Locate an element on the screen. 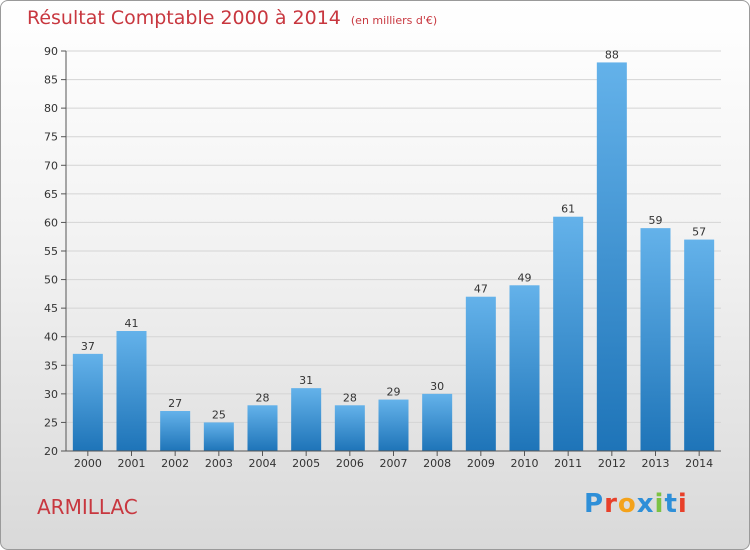 The width and height of the screenshot is (750, 550). bar-value-label: 47 is located at coordinates (481, 289).